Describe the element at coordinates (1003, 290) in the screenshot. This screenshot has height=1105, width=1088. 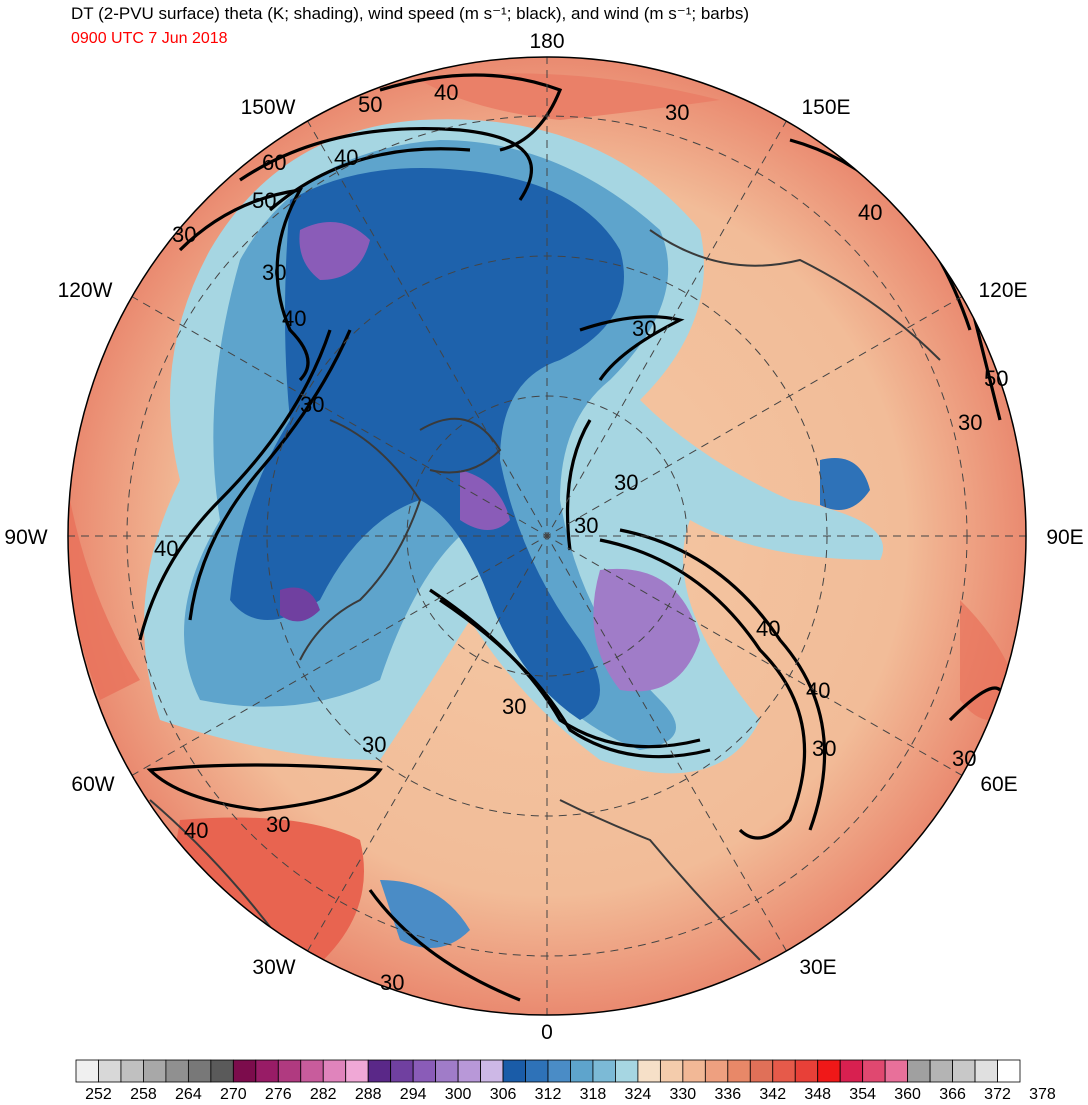
I see `lon-label-120e: 120E` at that location.